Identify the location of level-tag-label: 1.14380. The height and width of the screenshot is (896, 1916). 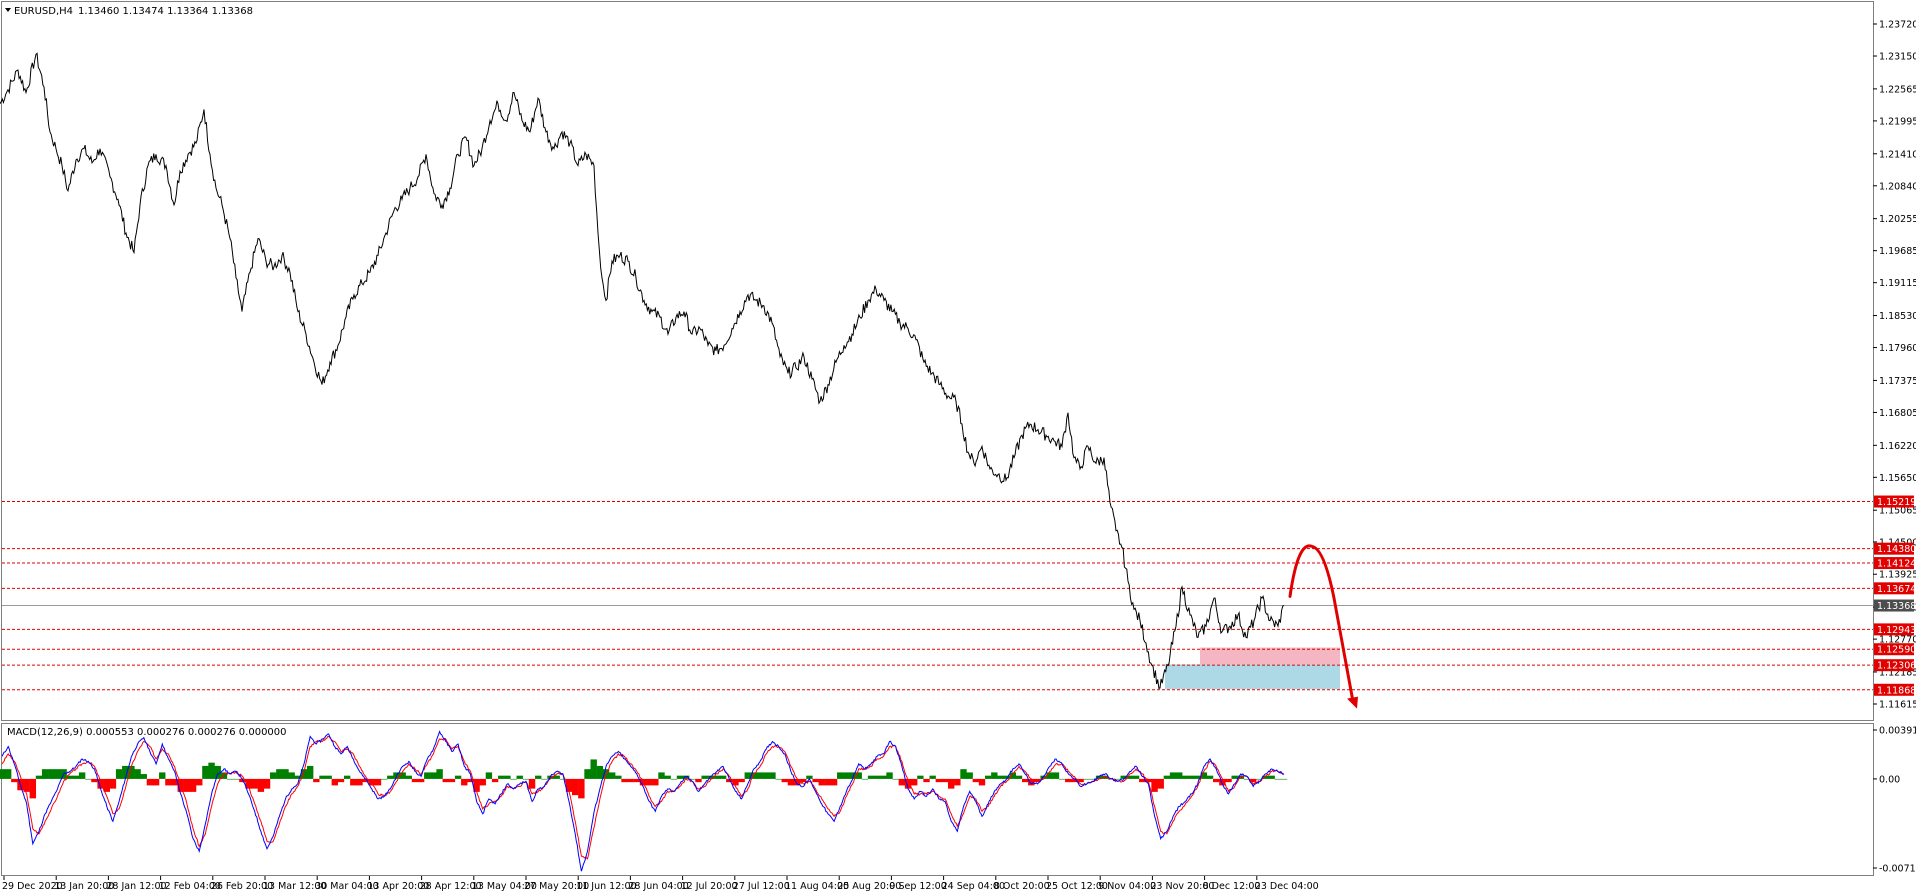
(1896, 549).